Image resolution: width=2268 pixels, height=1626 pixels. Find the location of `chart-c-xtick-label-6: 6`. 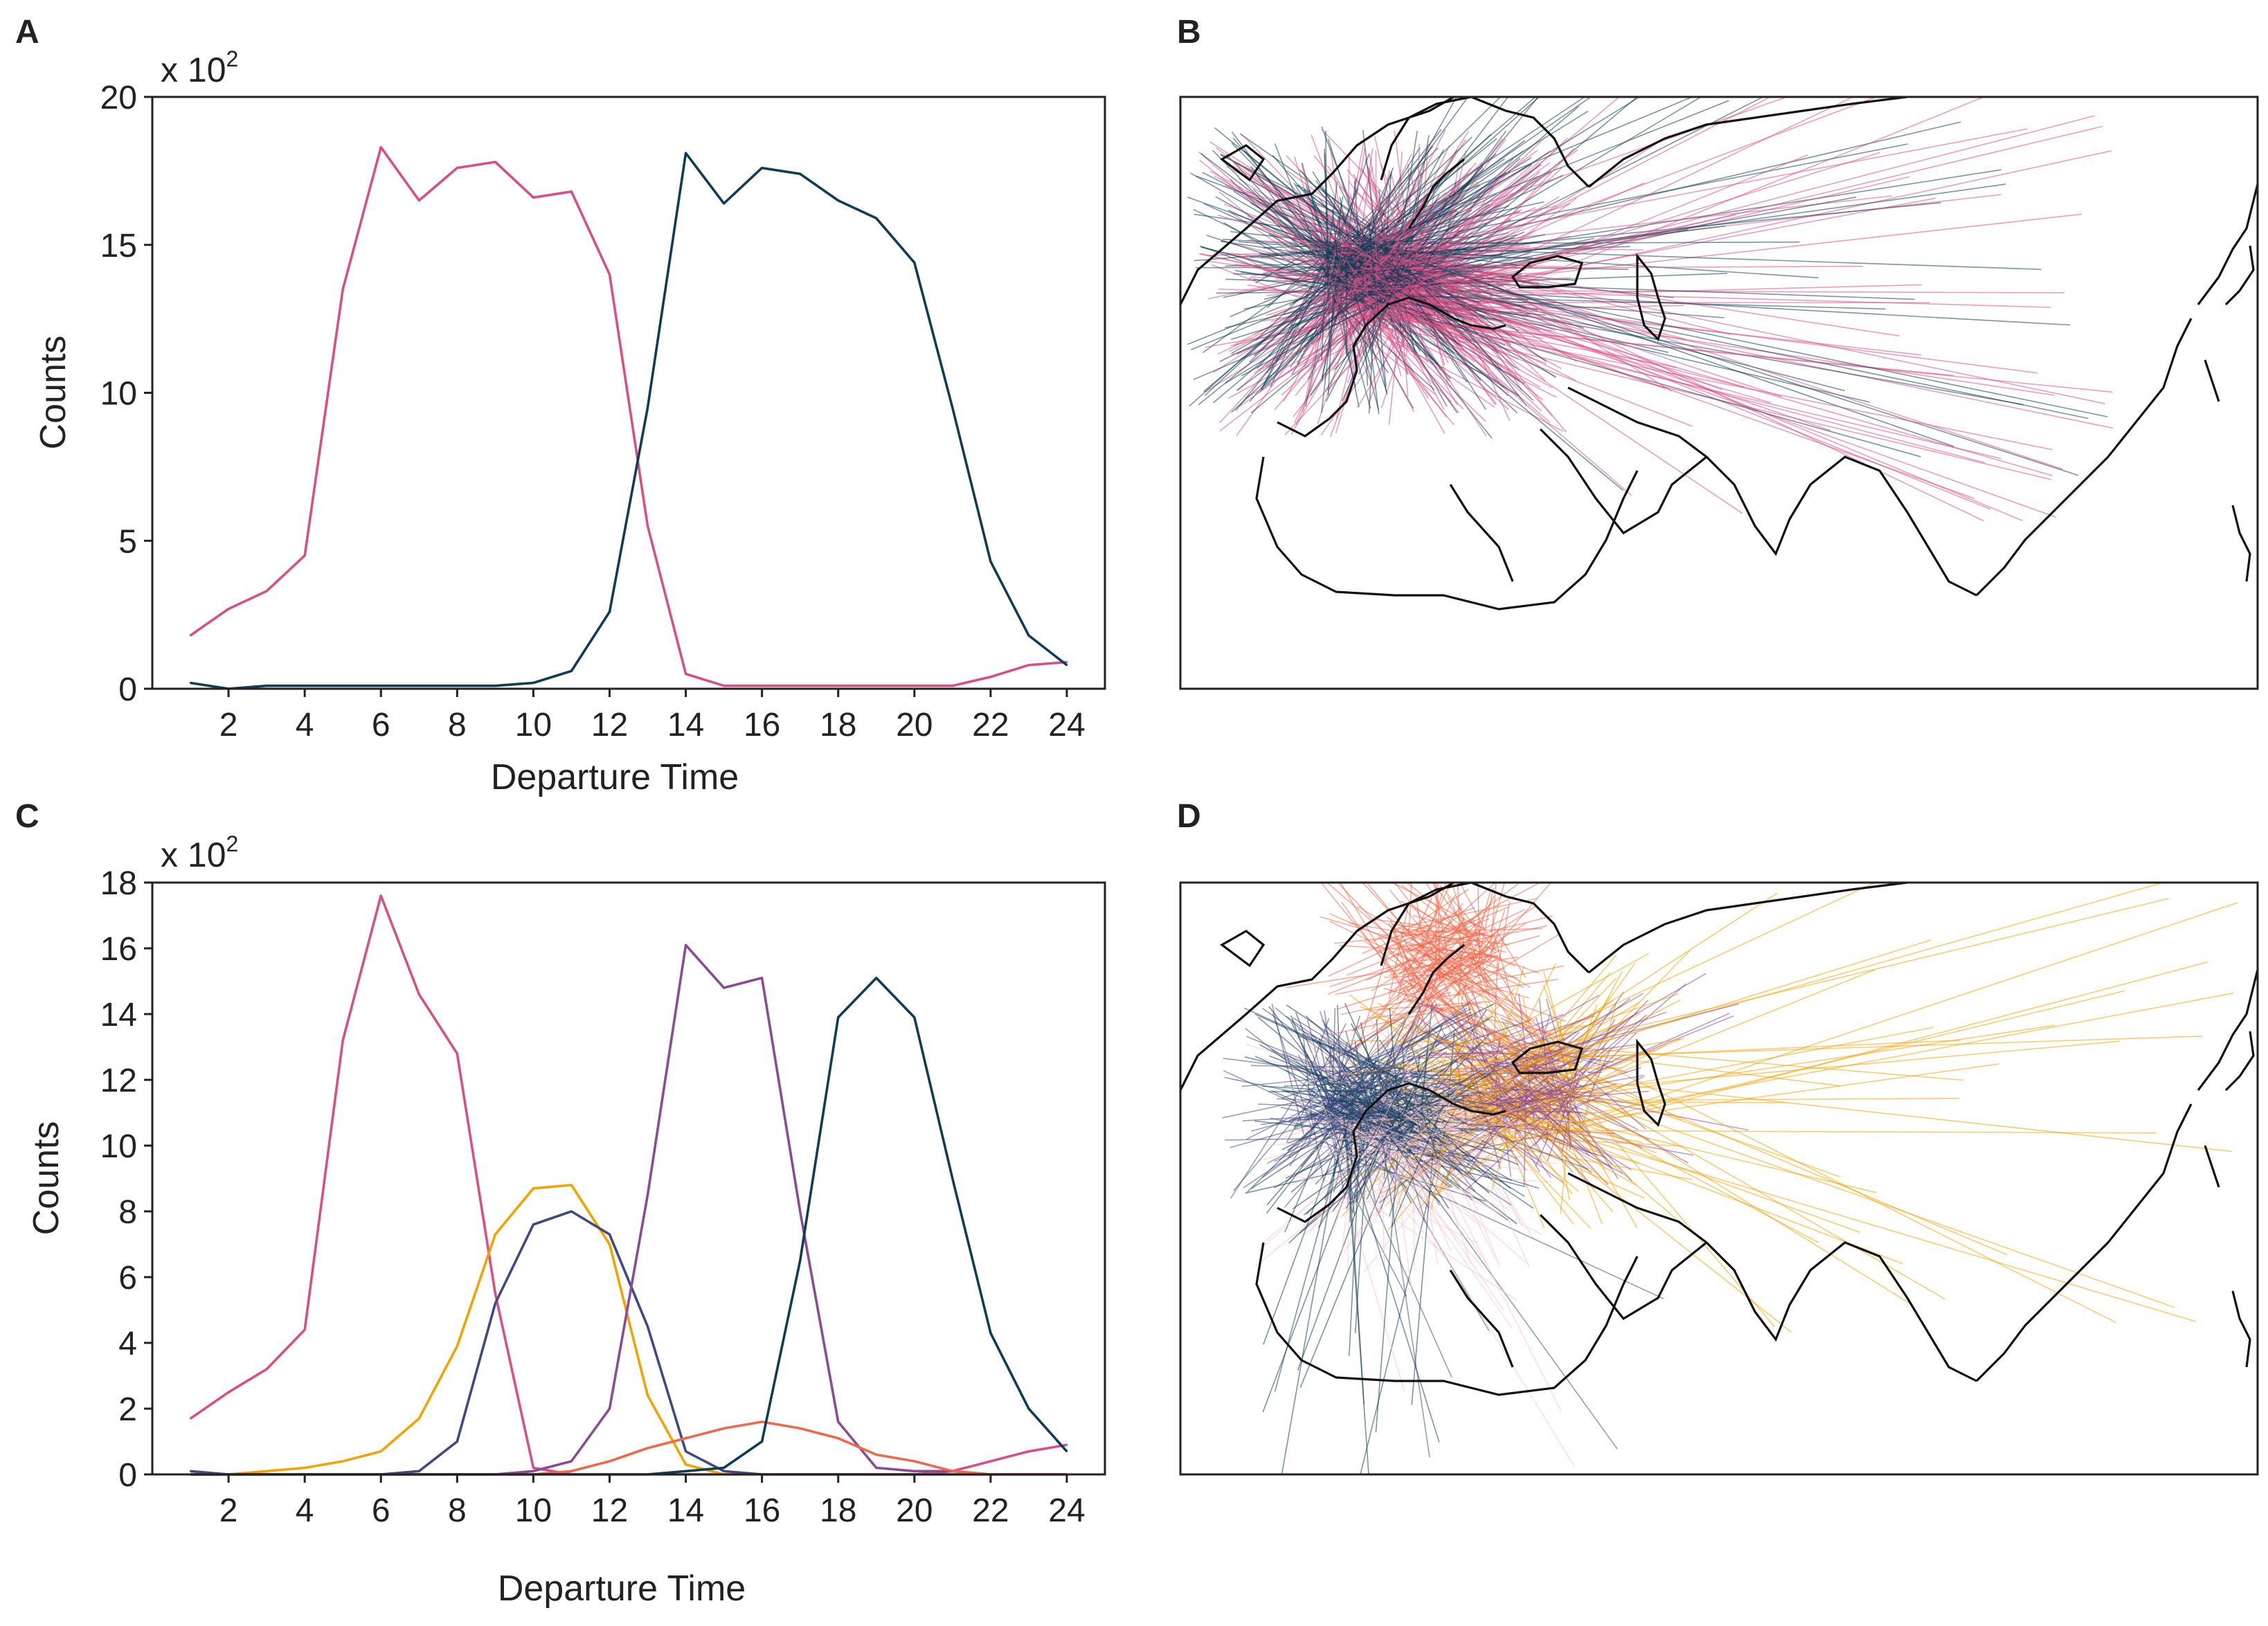

chart-c-xtick-label-6: 6 is located at coordinates (381, 1510).